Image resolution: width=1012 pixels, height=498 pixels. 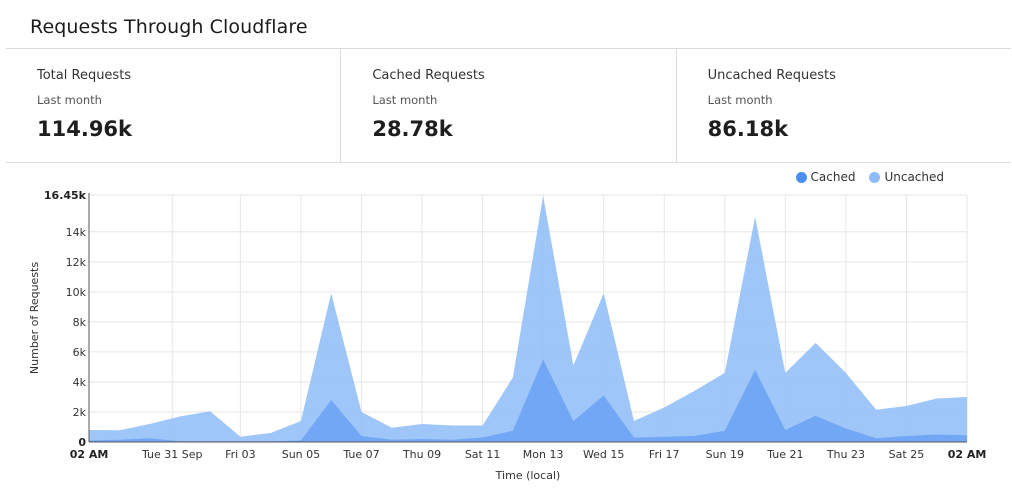 I want to click on legend-item-uncached: Uncached, so click(x=906, y=177).